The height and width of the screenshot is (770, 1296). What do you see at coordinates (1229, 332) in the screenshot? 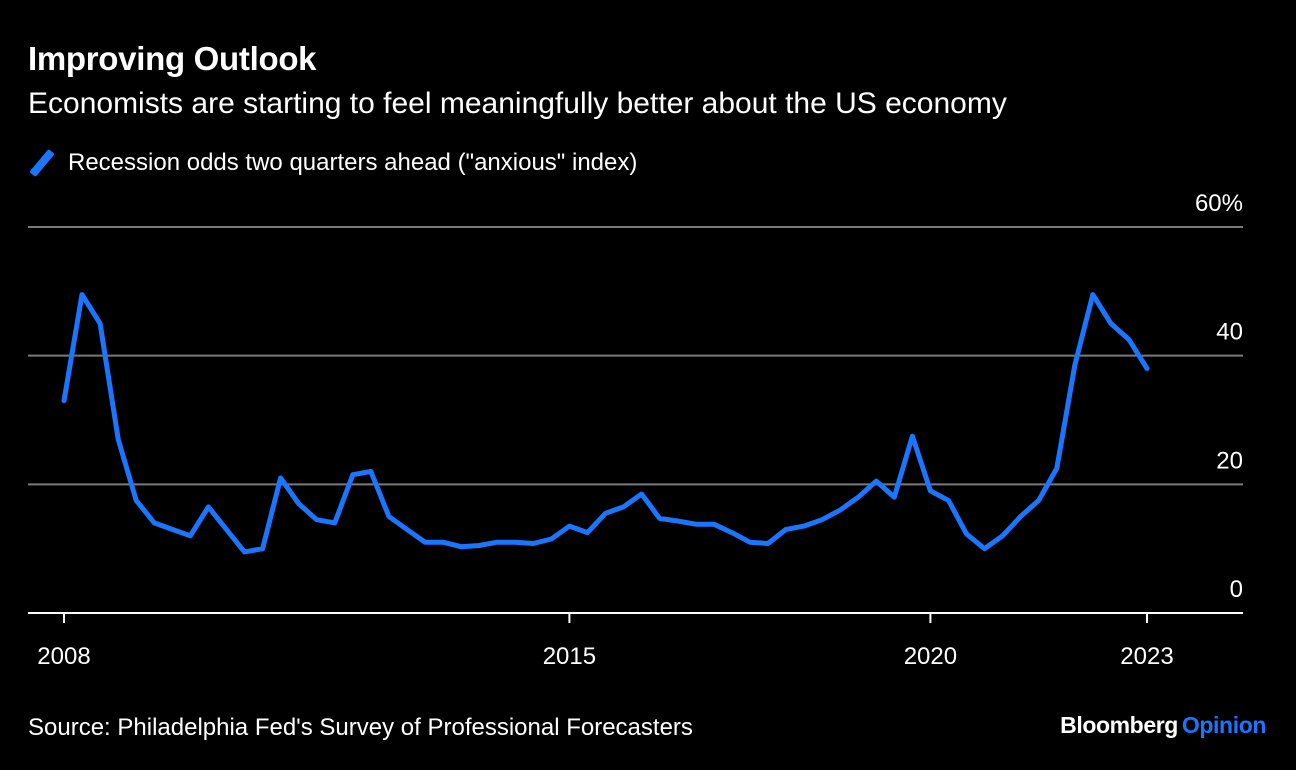
I see `y-tick-label-40: 40` at bounding box center [1229, 332].